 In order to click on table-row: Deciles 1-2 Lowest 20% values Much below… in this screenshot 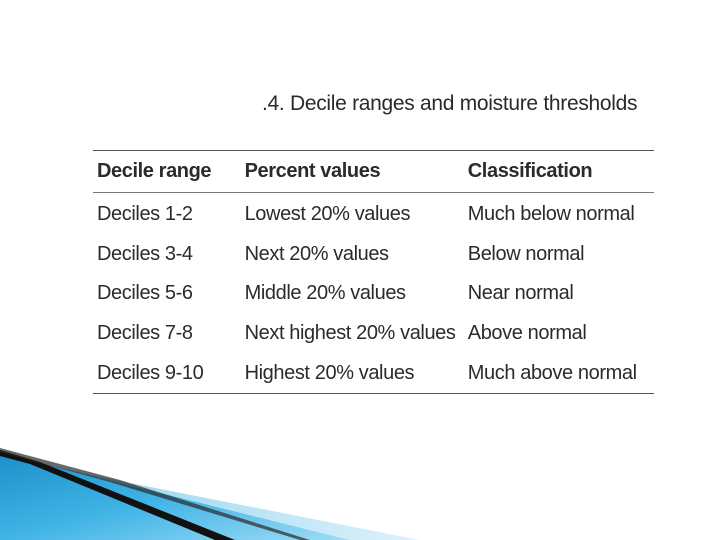, I will do `click(373, 214)`.